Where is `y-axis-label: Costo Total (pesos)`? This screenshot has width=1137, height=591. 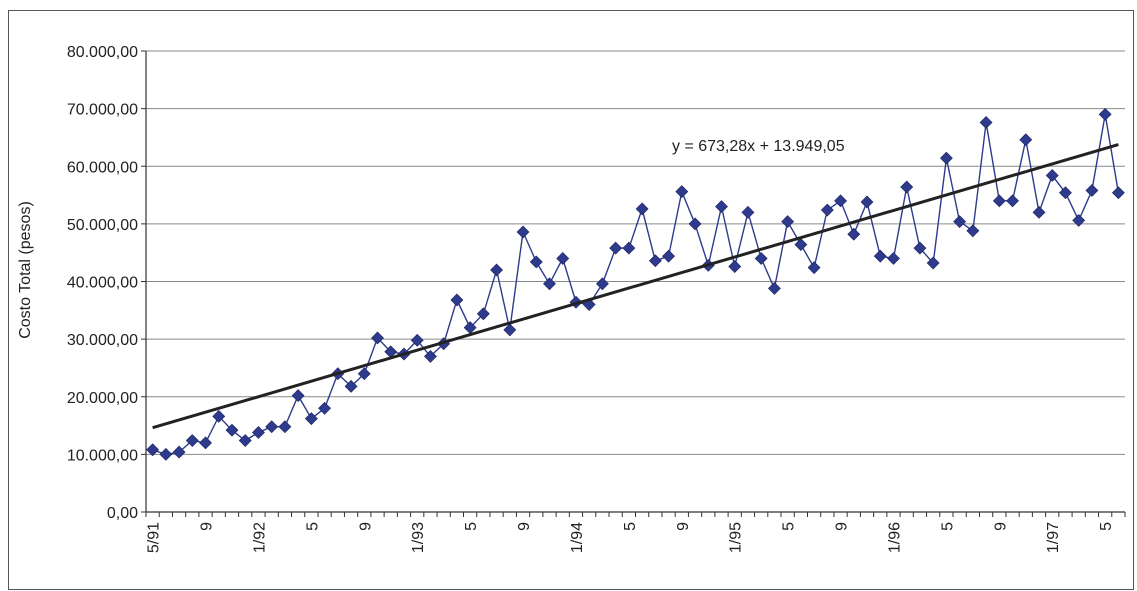 y-axis-label: Costo Total (pesos) is located at coordinates (25, 270).